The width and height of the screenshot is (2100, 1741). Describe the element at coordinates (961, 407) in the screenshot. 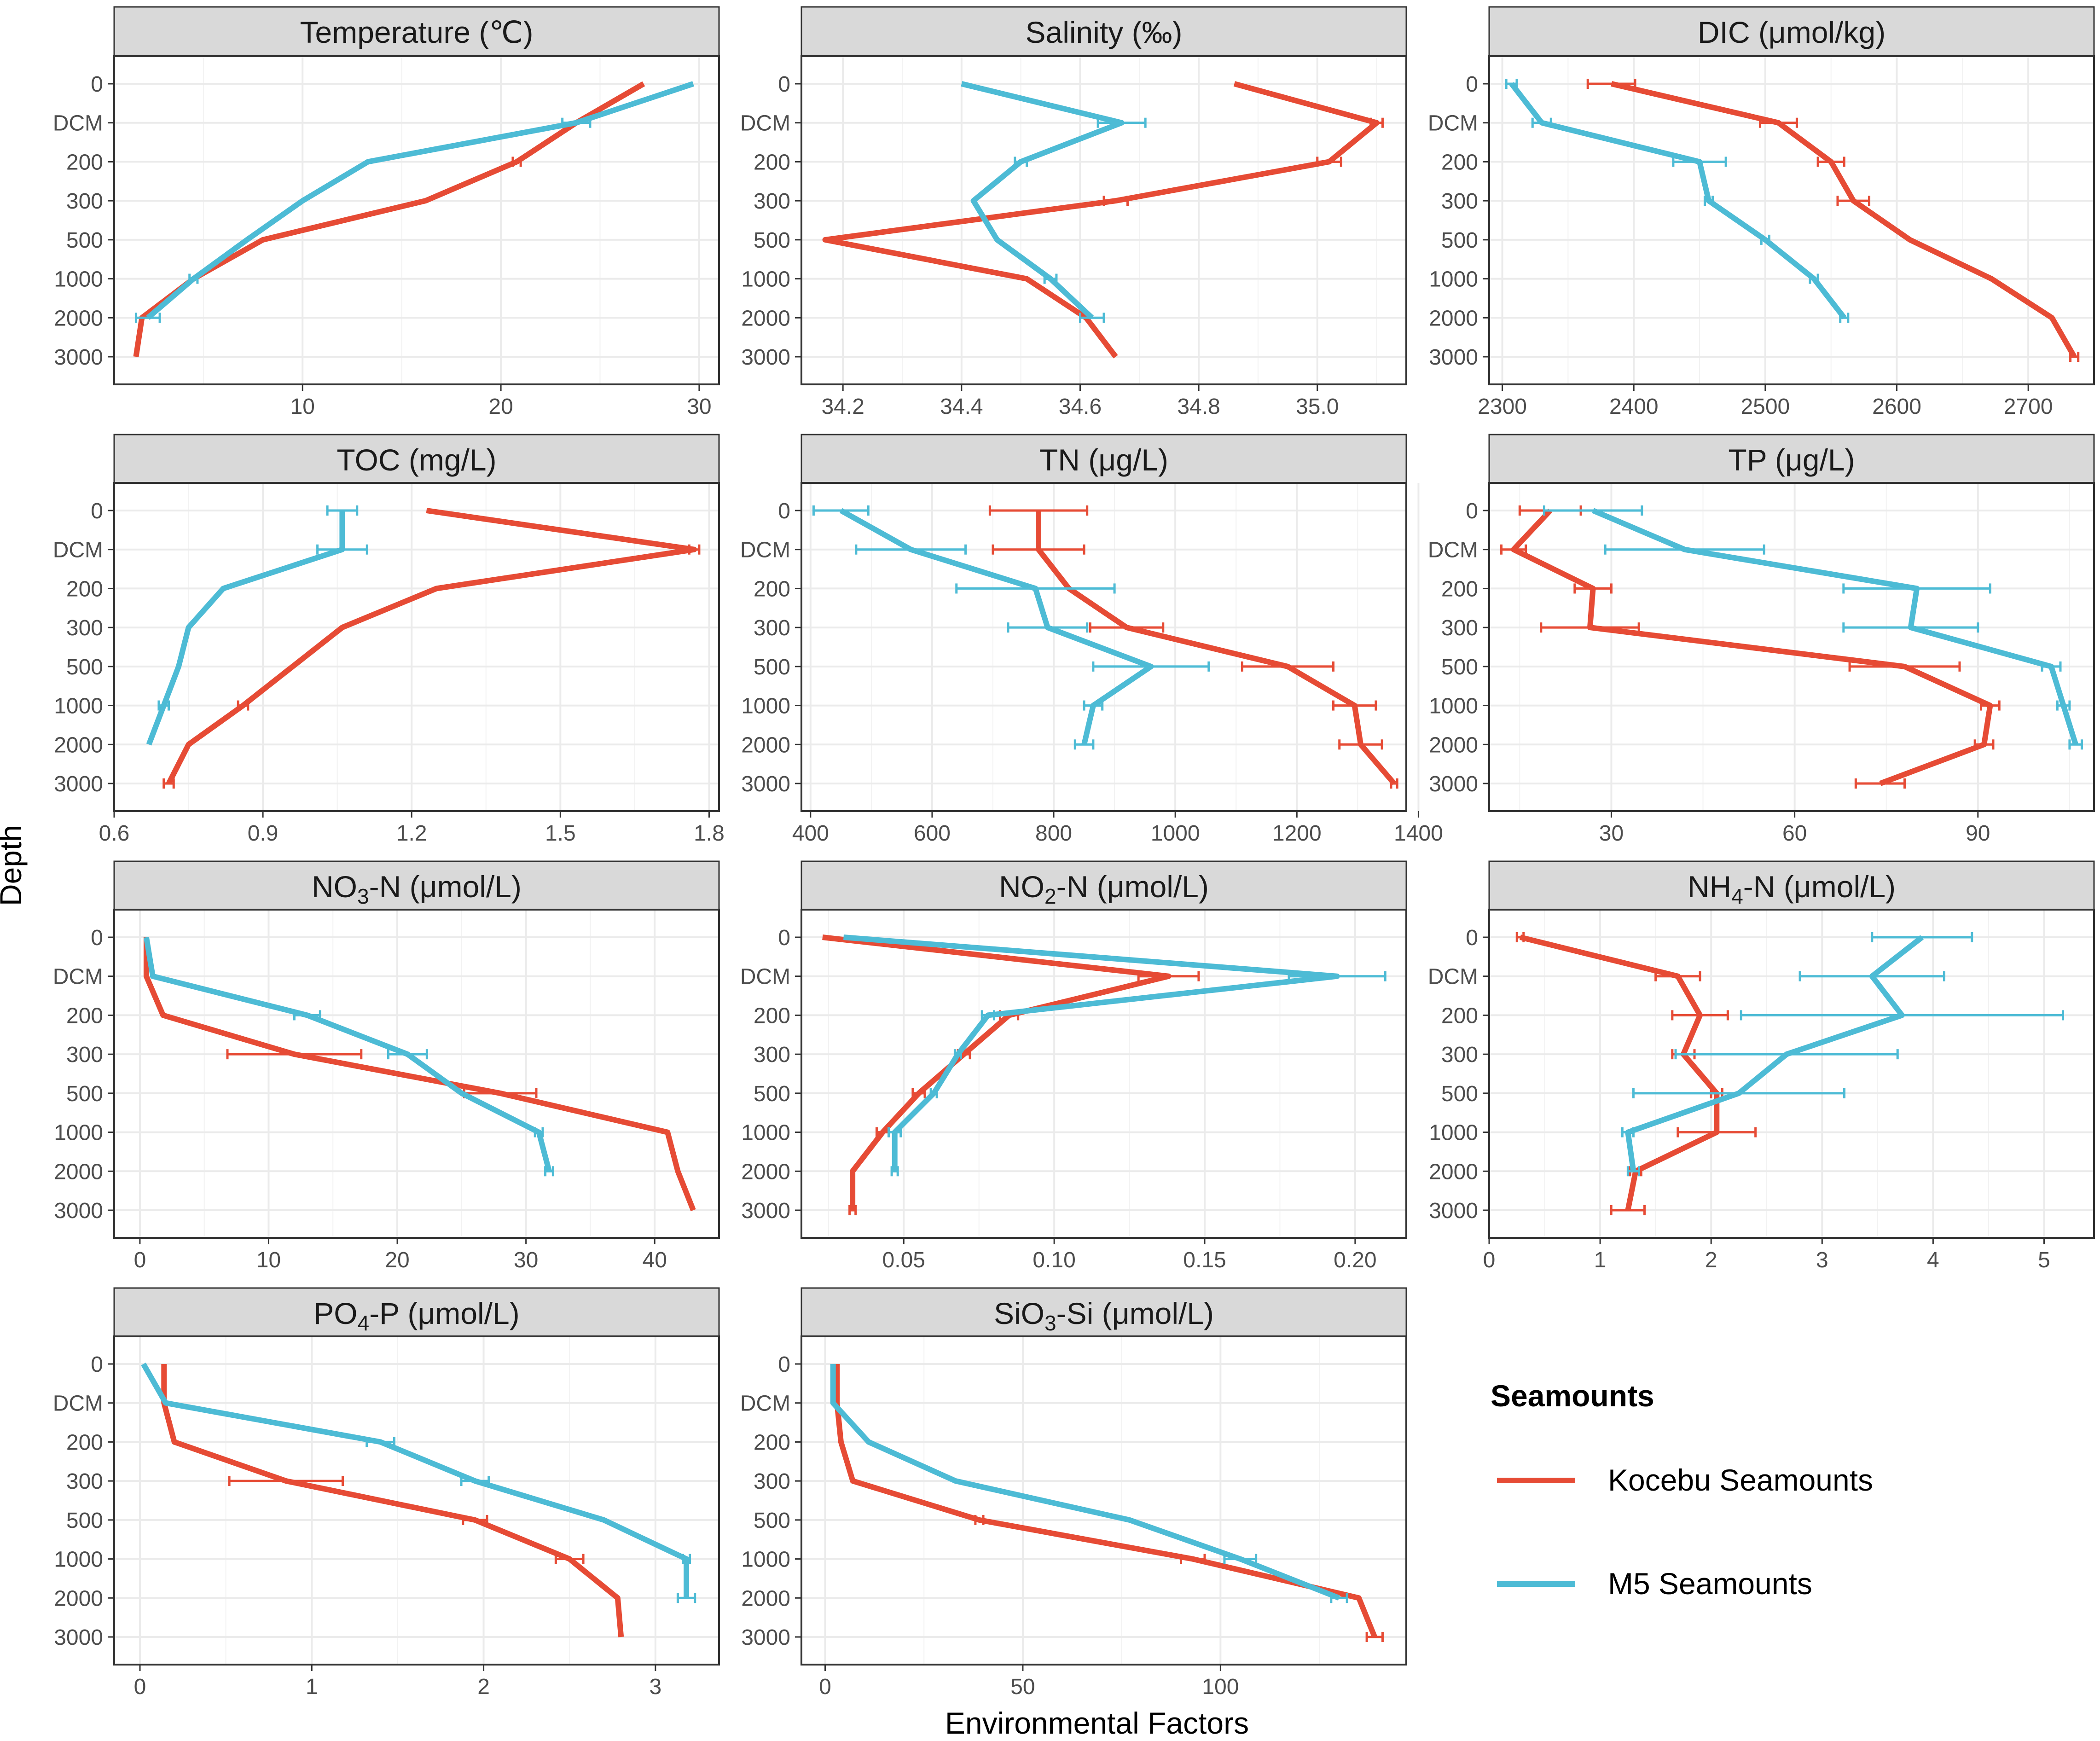

I see `x-tick-label: 34.4` at that location.